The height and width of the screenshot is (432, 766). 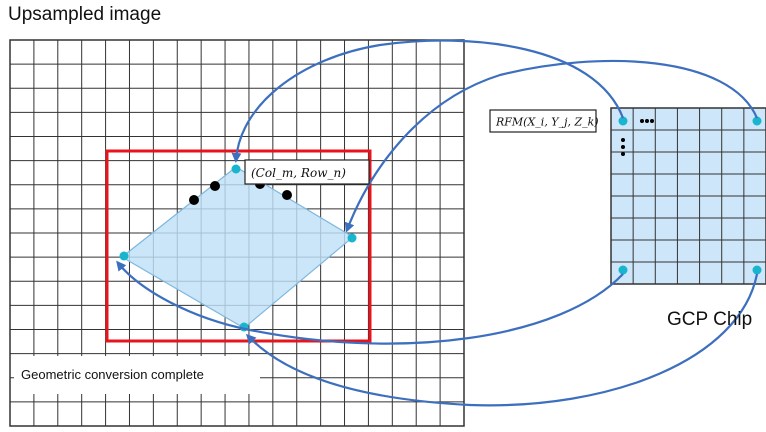 I want to click on geometric-conversion-label: Geometric conversion complete, so click(x=137, y=375).